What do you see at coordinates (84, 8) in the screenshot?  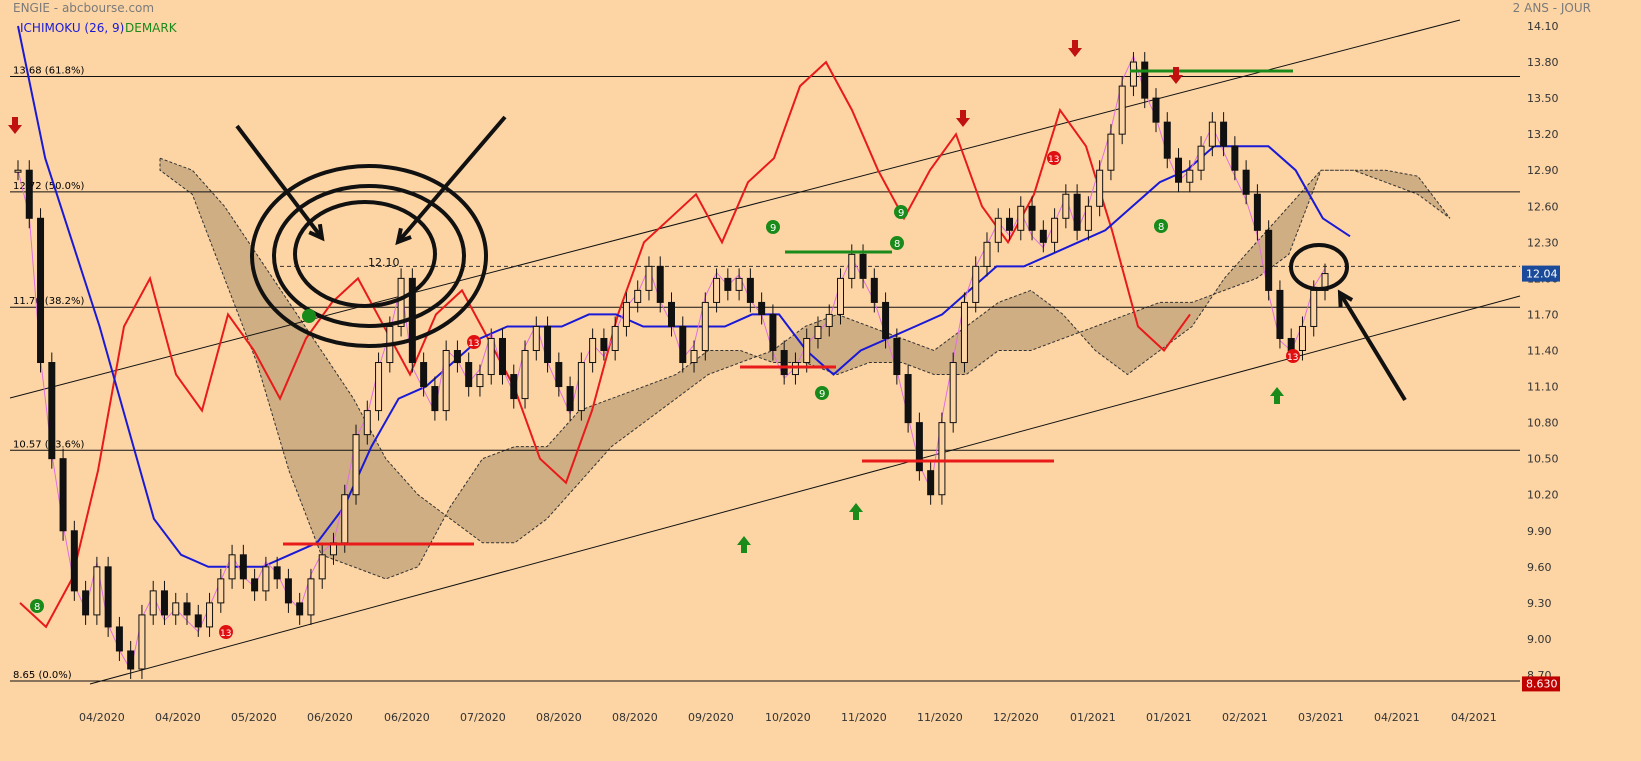 I see `chart-title: ENGIE - abcbourse.com` at bounding box center [84, 8].